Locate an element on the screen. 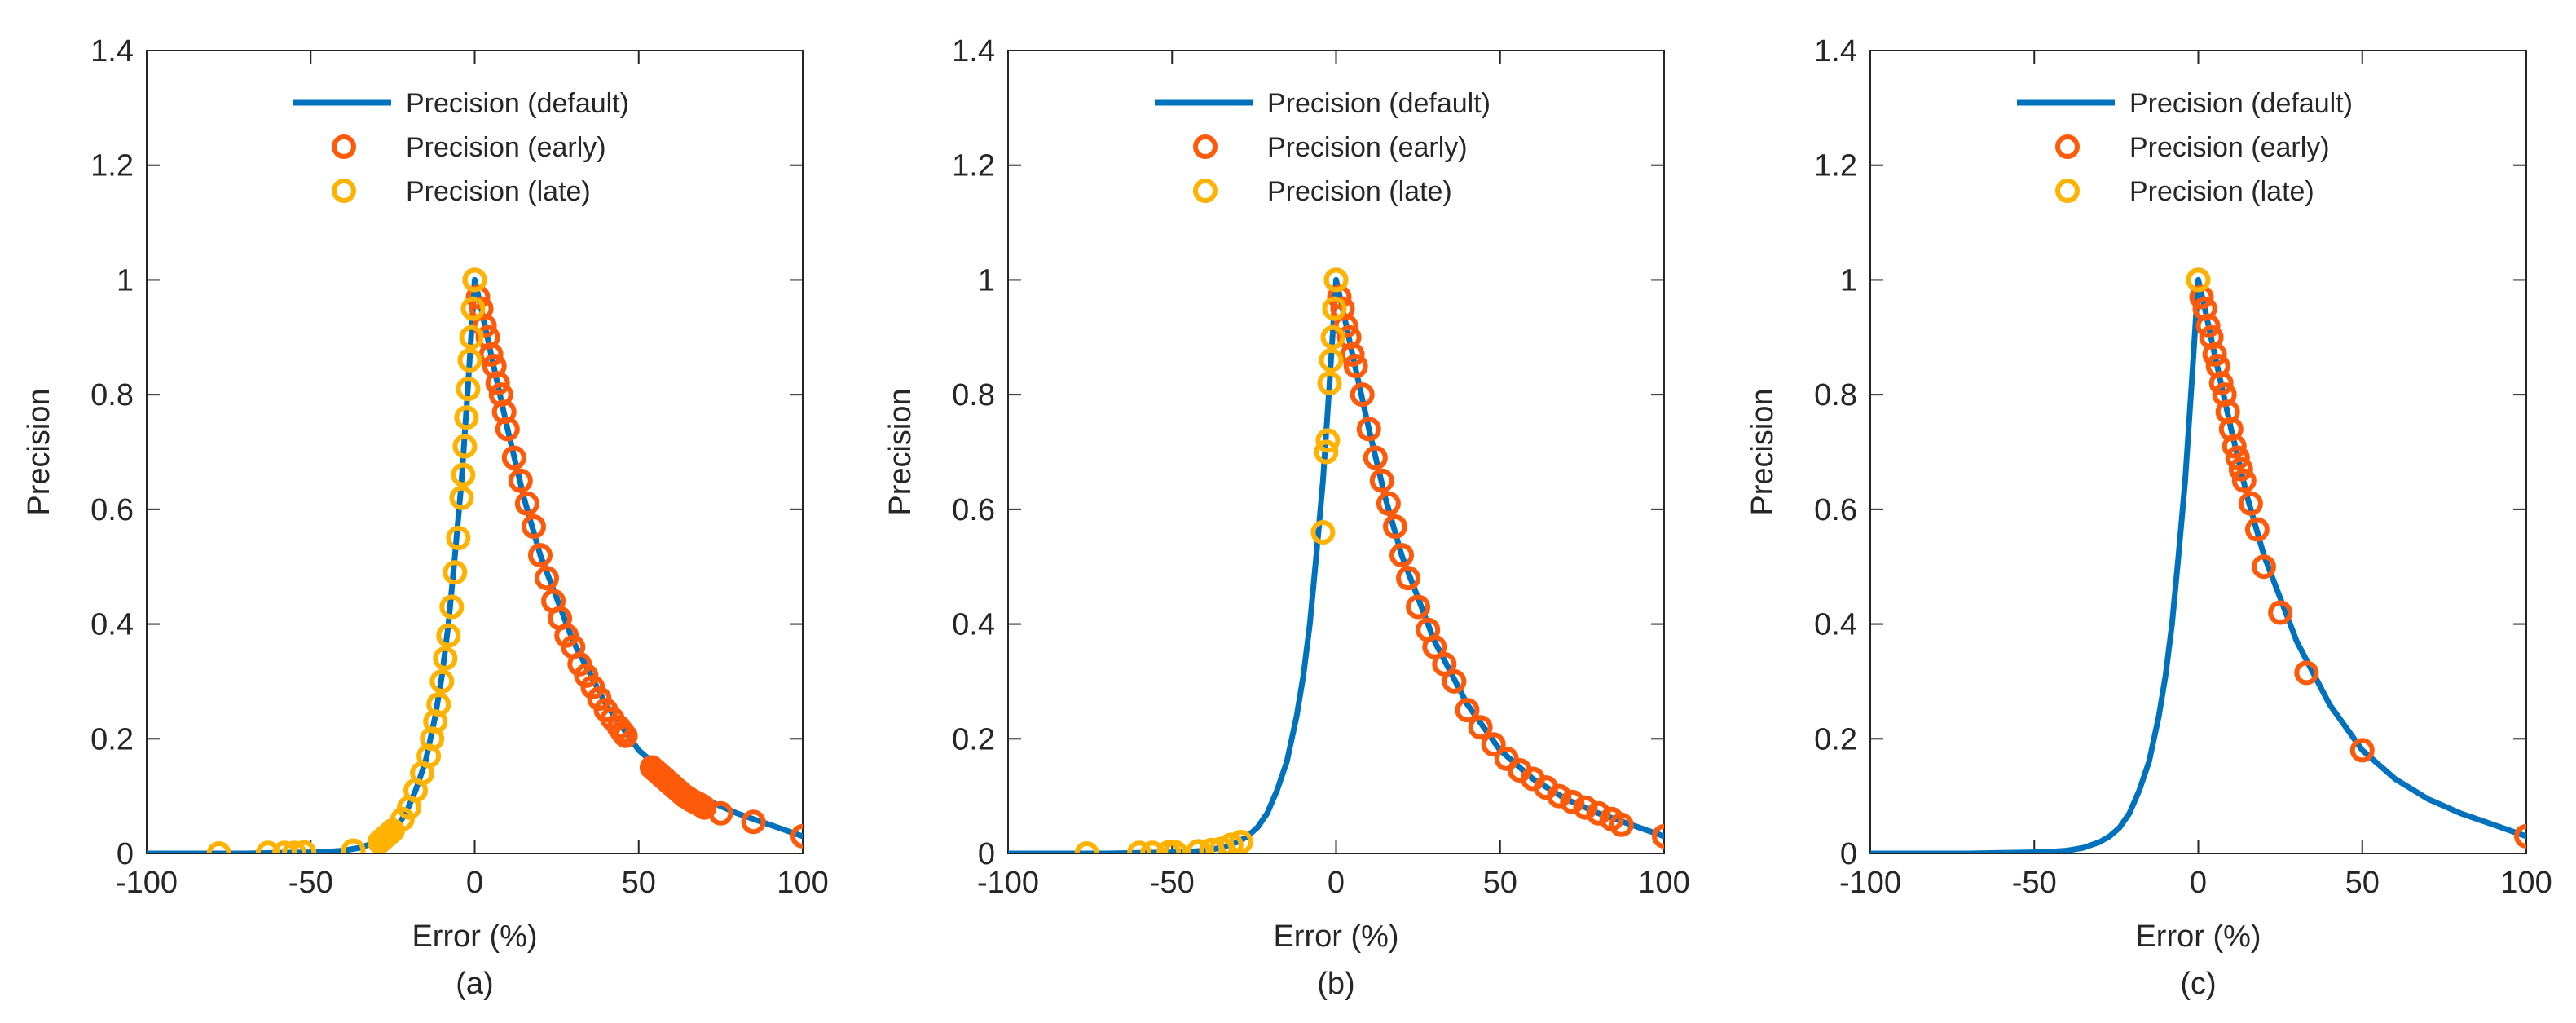 This screenshot has width=2576, height=1023. panel-label: (b) is located at coordinates (1335, 984).